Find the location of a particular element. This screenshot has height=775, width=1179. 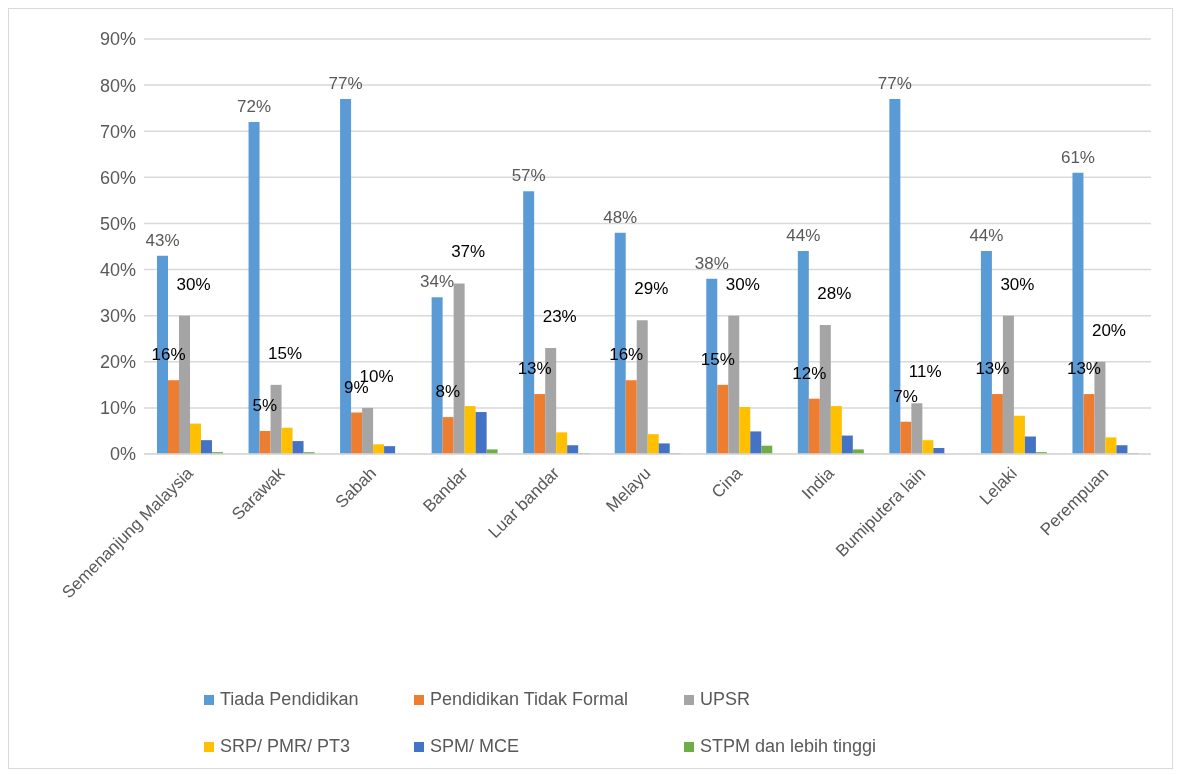

y-tick-label: 0% is located at coordinates (122, 454).